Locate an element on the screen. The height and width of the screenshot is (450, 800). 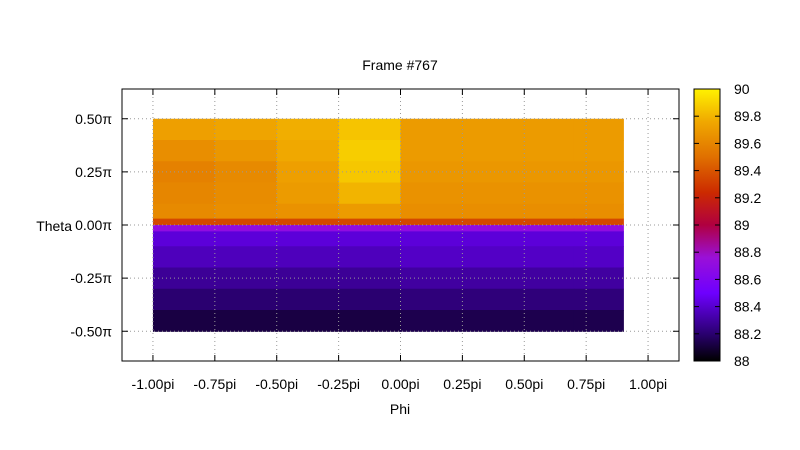
colorbar-tick-label: 88.2 is located at coordinates (747, 334).